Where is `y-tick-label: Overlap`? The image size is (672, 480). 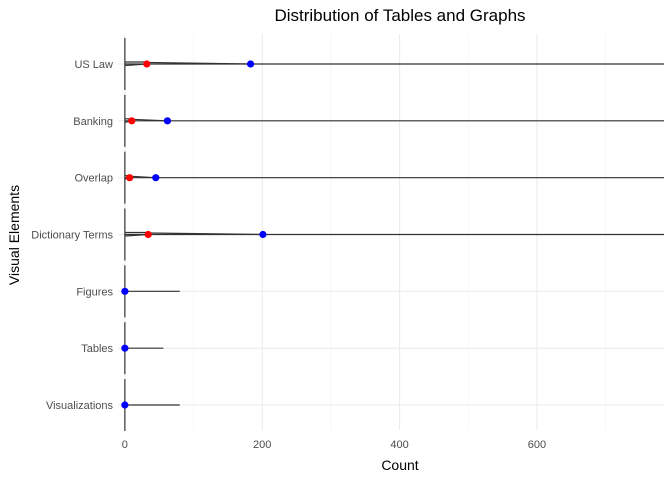 y-tick-label: Overlap is located at coordinates (93, 179).